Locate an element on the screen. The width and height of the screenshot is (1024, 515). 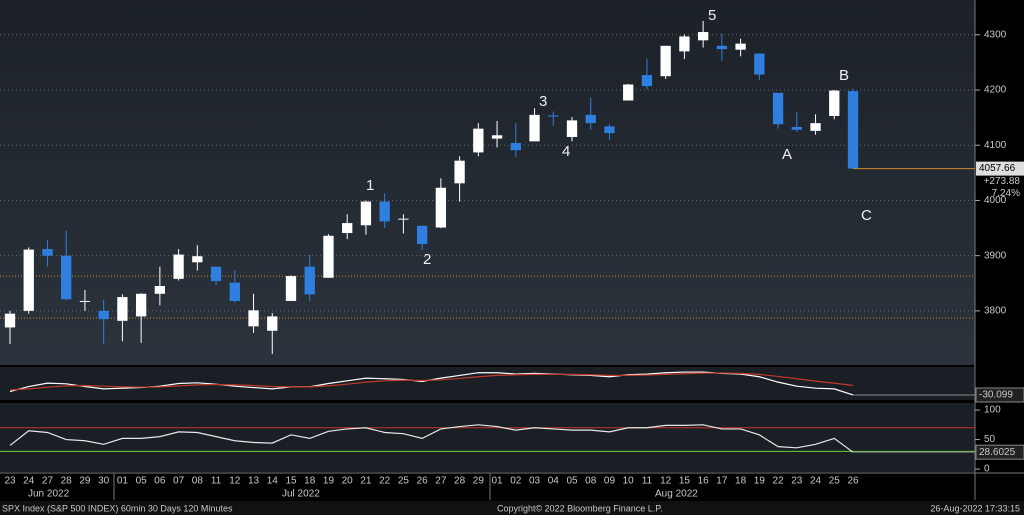
wave-label: 3 is located at coordinates (543, 101).